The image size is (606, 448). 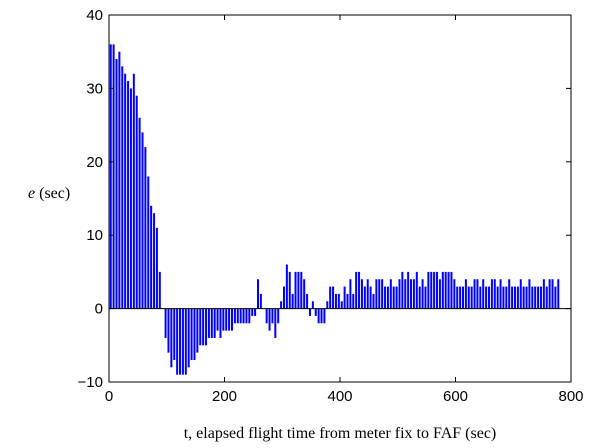 What do you see at coordinates (94, 88) in the screenshot?
I see `y-tick-label: 30` at bounding box center [94, 88].